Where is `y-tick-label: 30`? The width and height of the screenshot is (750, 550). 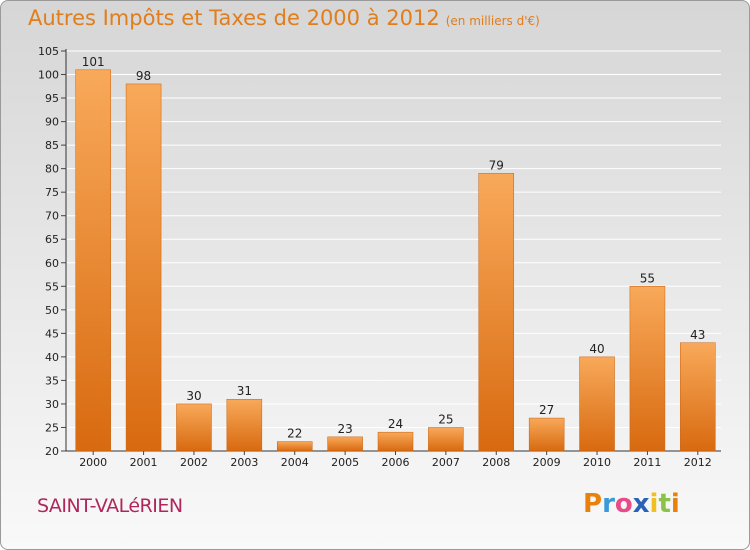
y-tick-label: 30 is located at coordinates (52, 404).